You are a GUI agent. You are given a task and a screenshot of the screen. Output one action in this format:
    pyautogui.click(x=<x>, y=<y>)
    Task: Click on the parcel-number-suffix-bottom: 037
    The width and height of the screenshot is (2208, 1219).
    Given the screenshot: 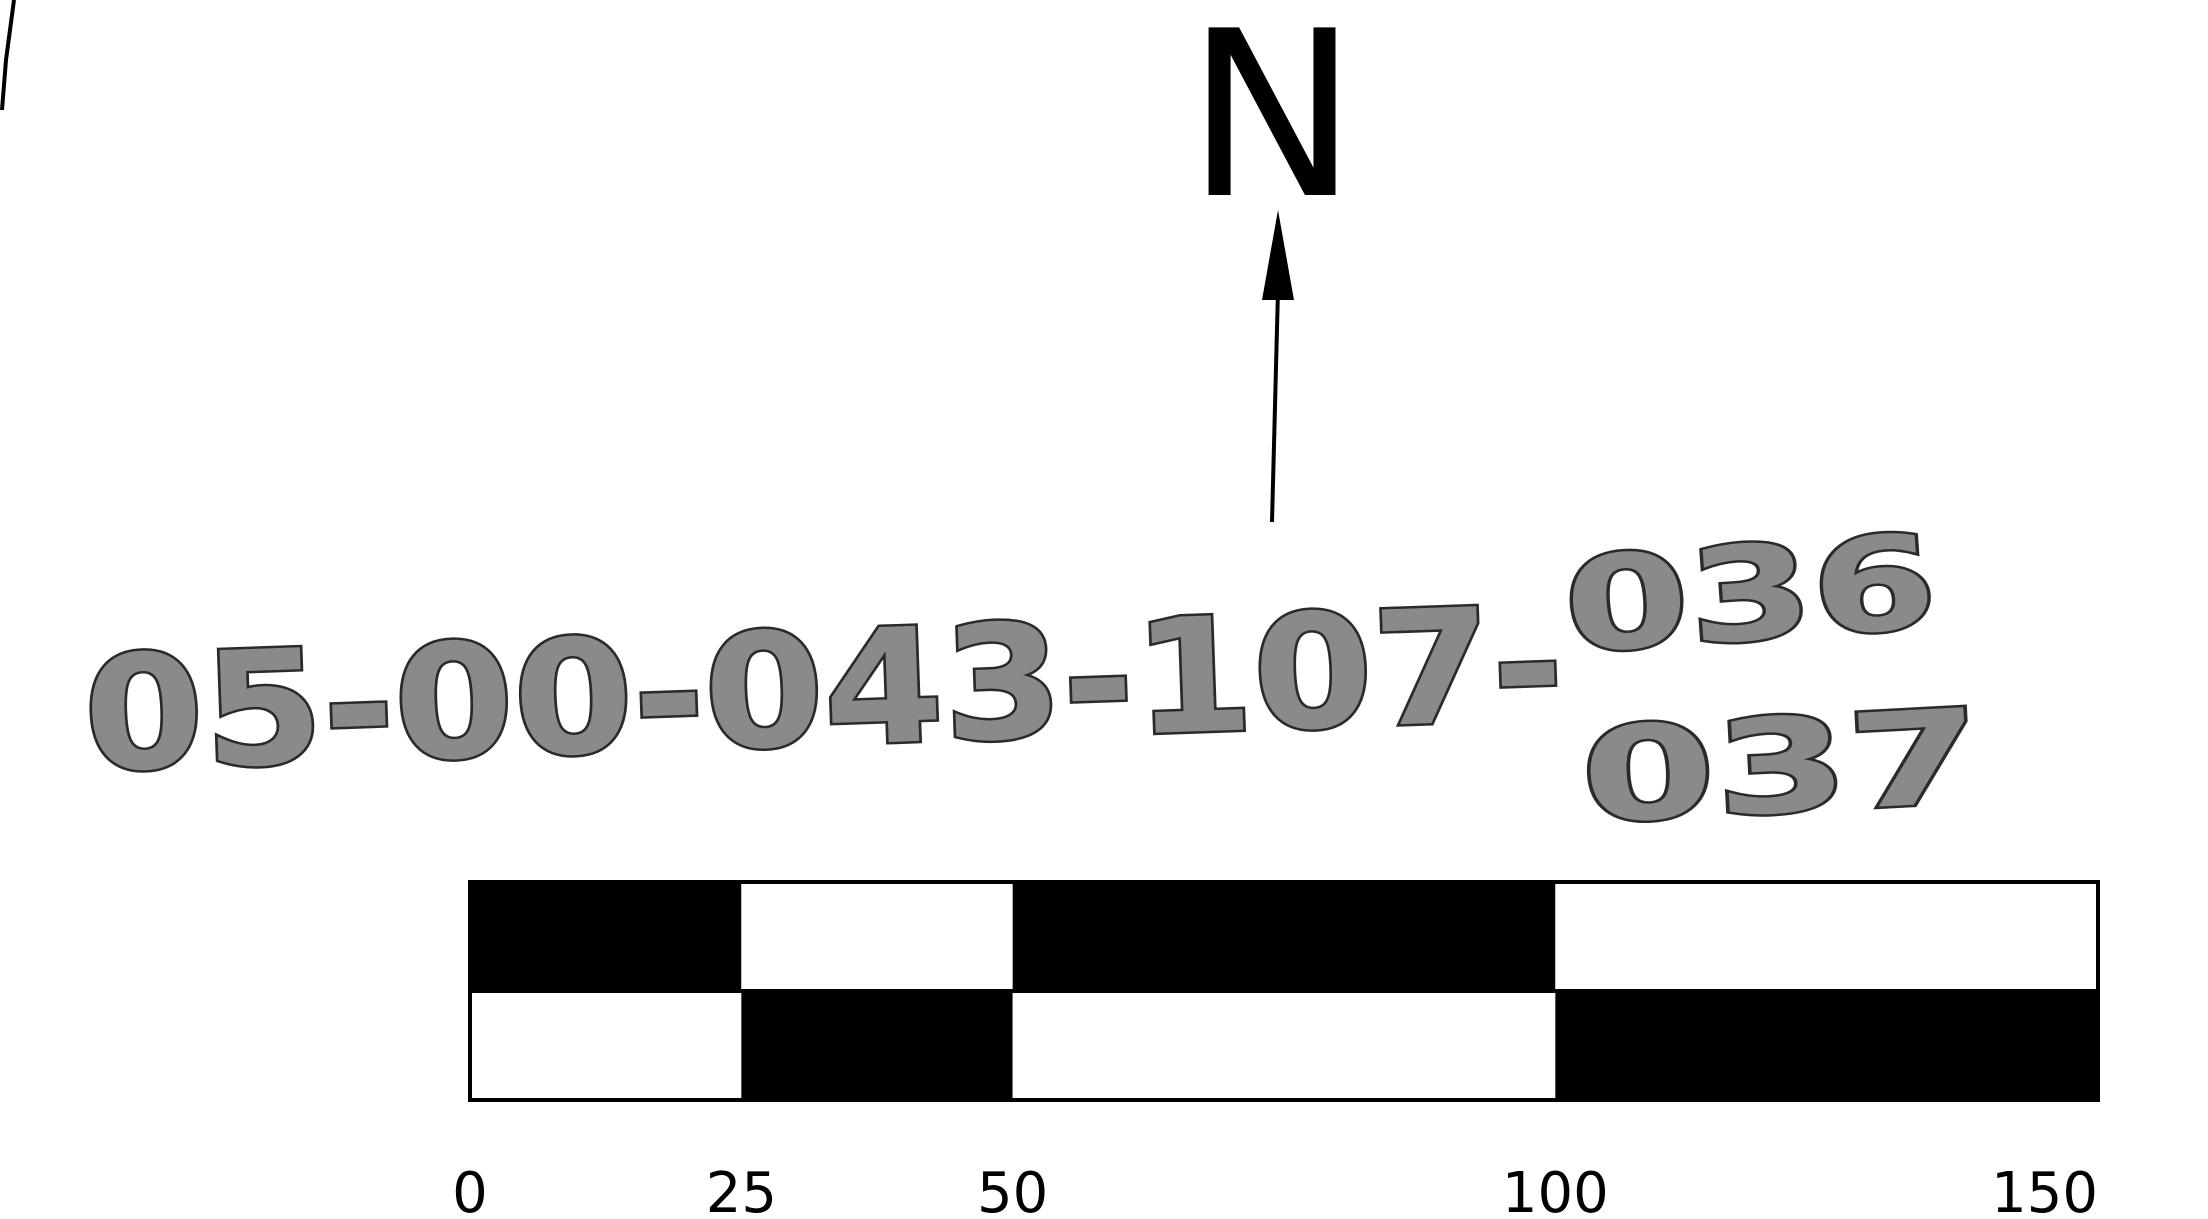 What is the action you would take?
    pyautogui.click(x=1781, y=766)
    